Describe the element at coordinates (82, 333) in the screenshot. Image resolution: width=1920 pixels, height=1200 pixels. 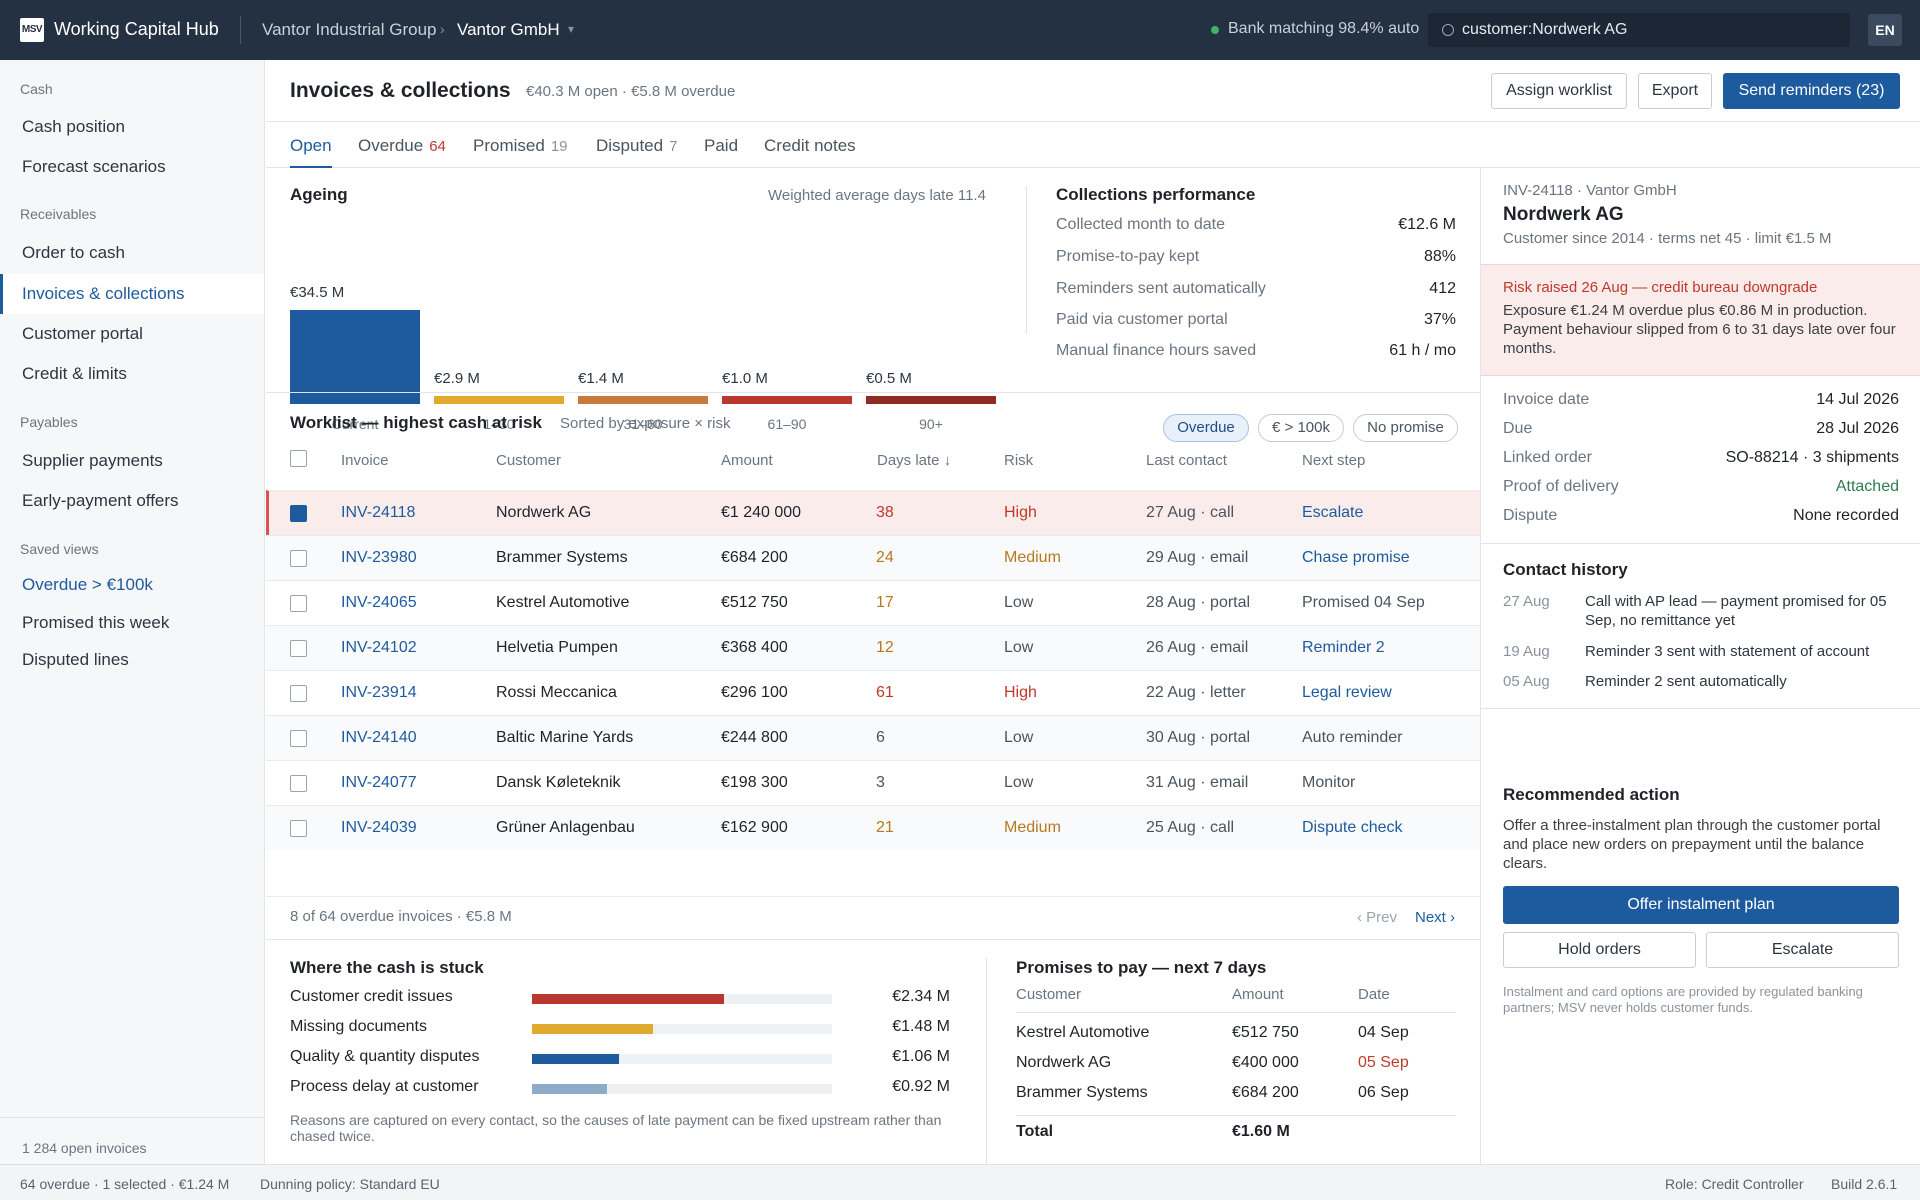
I see `sidebar-item-customer-portal: Customer portal` at that location.